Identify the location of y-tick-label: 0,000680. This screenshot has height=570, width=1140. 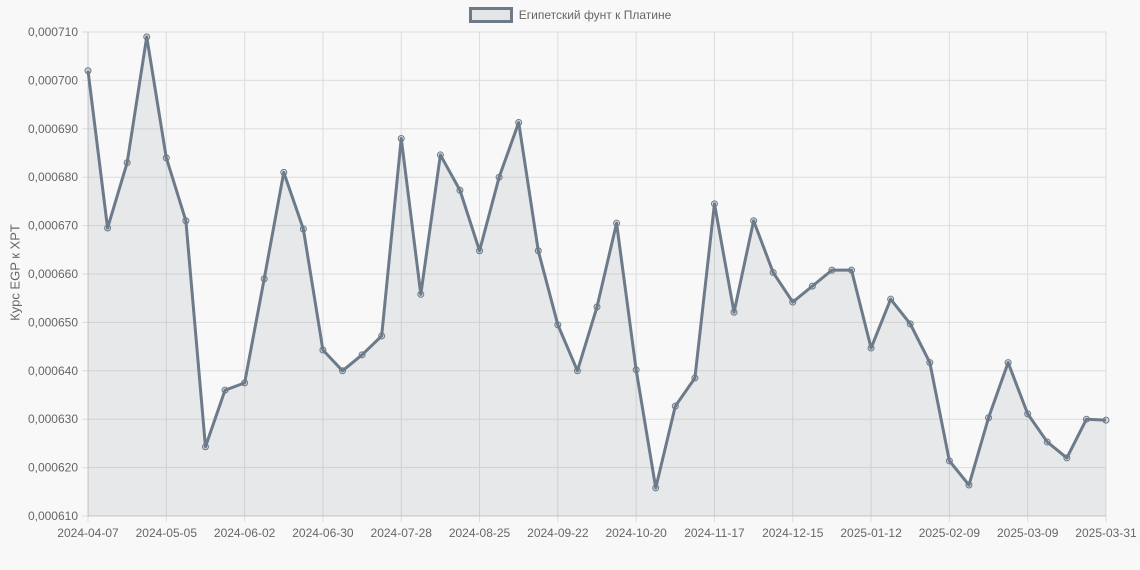
(53, 177).